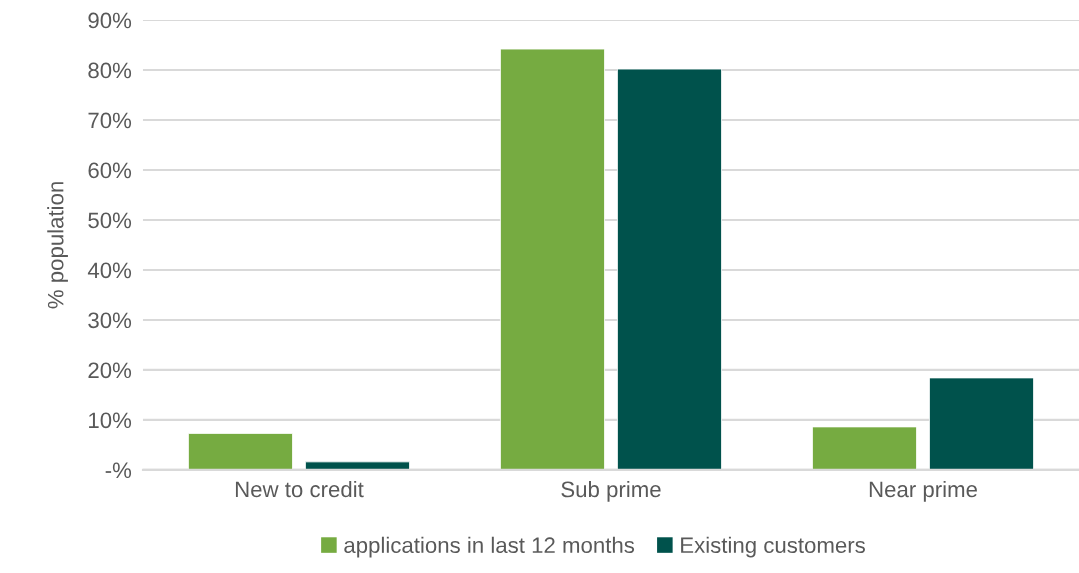 The width and height of the screenshot is (1079, 573). Describe the element at coordinates (110, 20) in the screenshot. I see `y-tick-label: 90%` at that location.